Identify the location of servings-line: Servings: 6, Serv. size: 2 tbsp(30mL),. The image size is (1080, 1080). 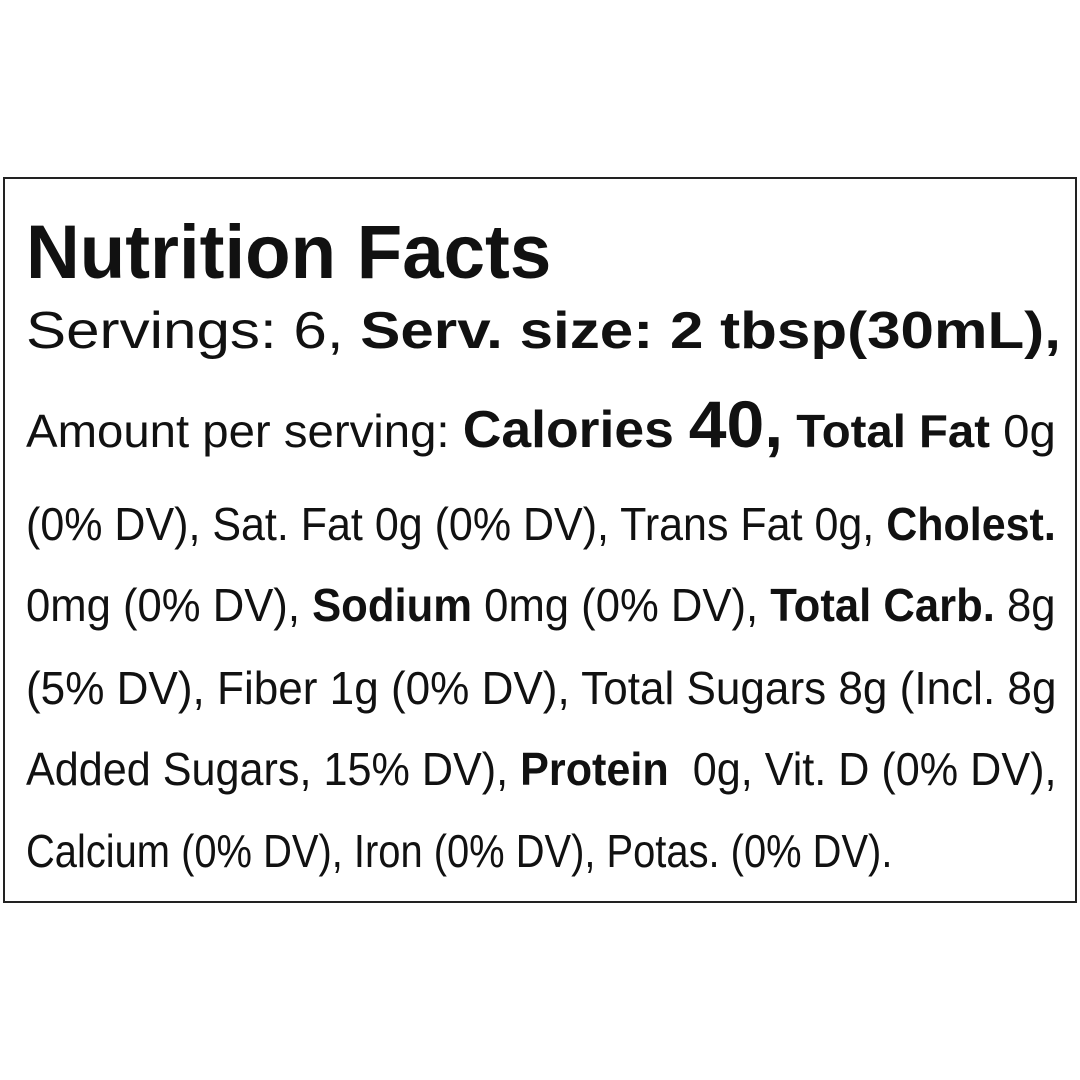
(543, 331).